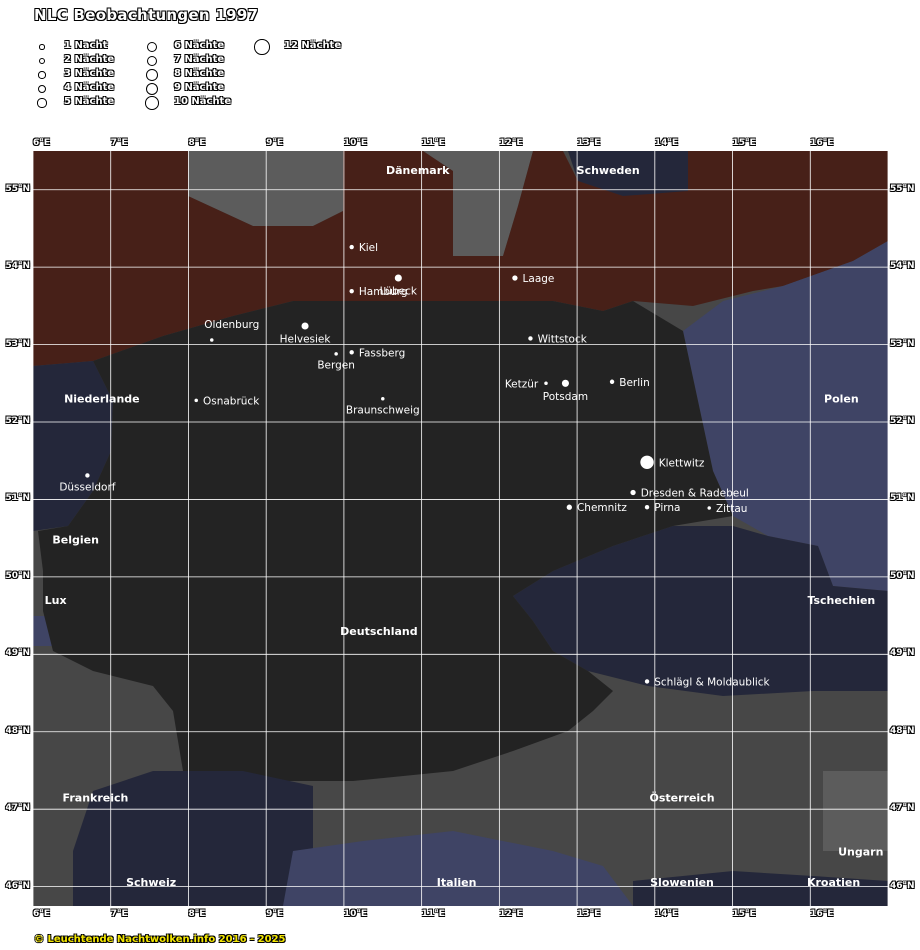 Image resolution: width=920 pixels, height=950 pixels. I want to click on region-italien, so click(458, 868).